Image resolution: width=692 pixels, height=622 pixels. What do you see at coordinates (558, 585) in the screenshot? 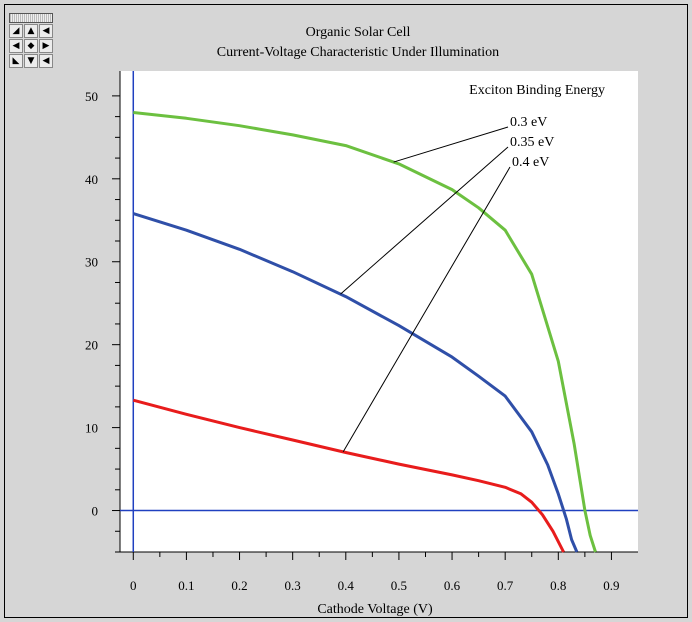
I see `x-tick-label: 0.8` at bounding box center [558, 585].